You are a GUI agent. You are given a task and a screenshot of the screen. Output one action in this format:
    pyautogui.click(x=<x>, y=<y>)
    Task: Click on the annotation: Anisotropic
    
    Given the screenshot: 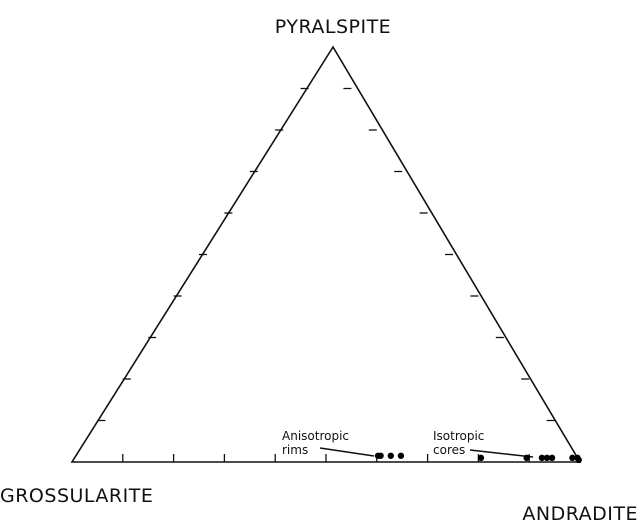 What is the action you would take?
    pyautogui.click(x=315, y=436)
    